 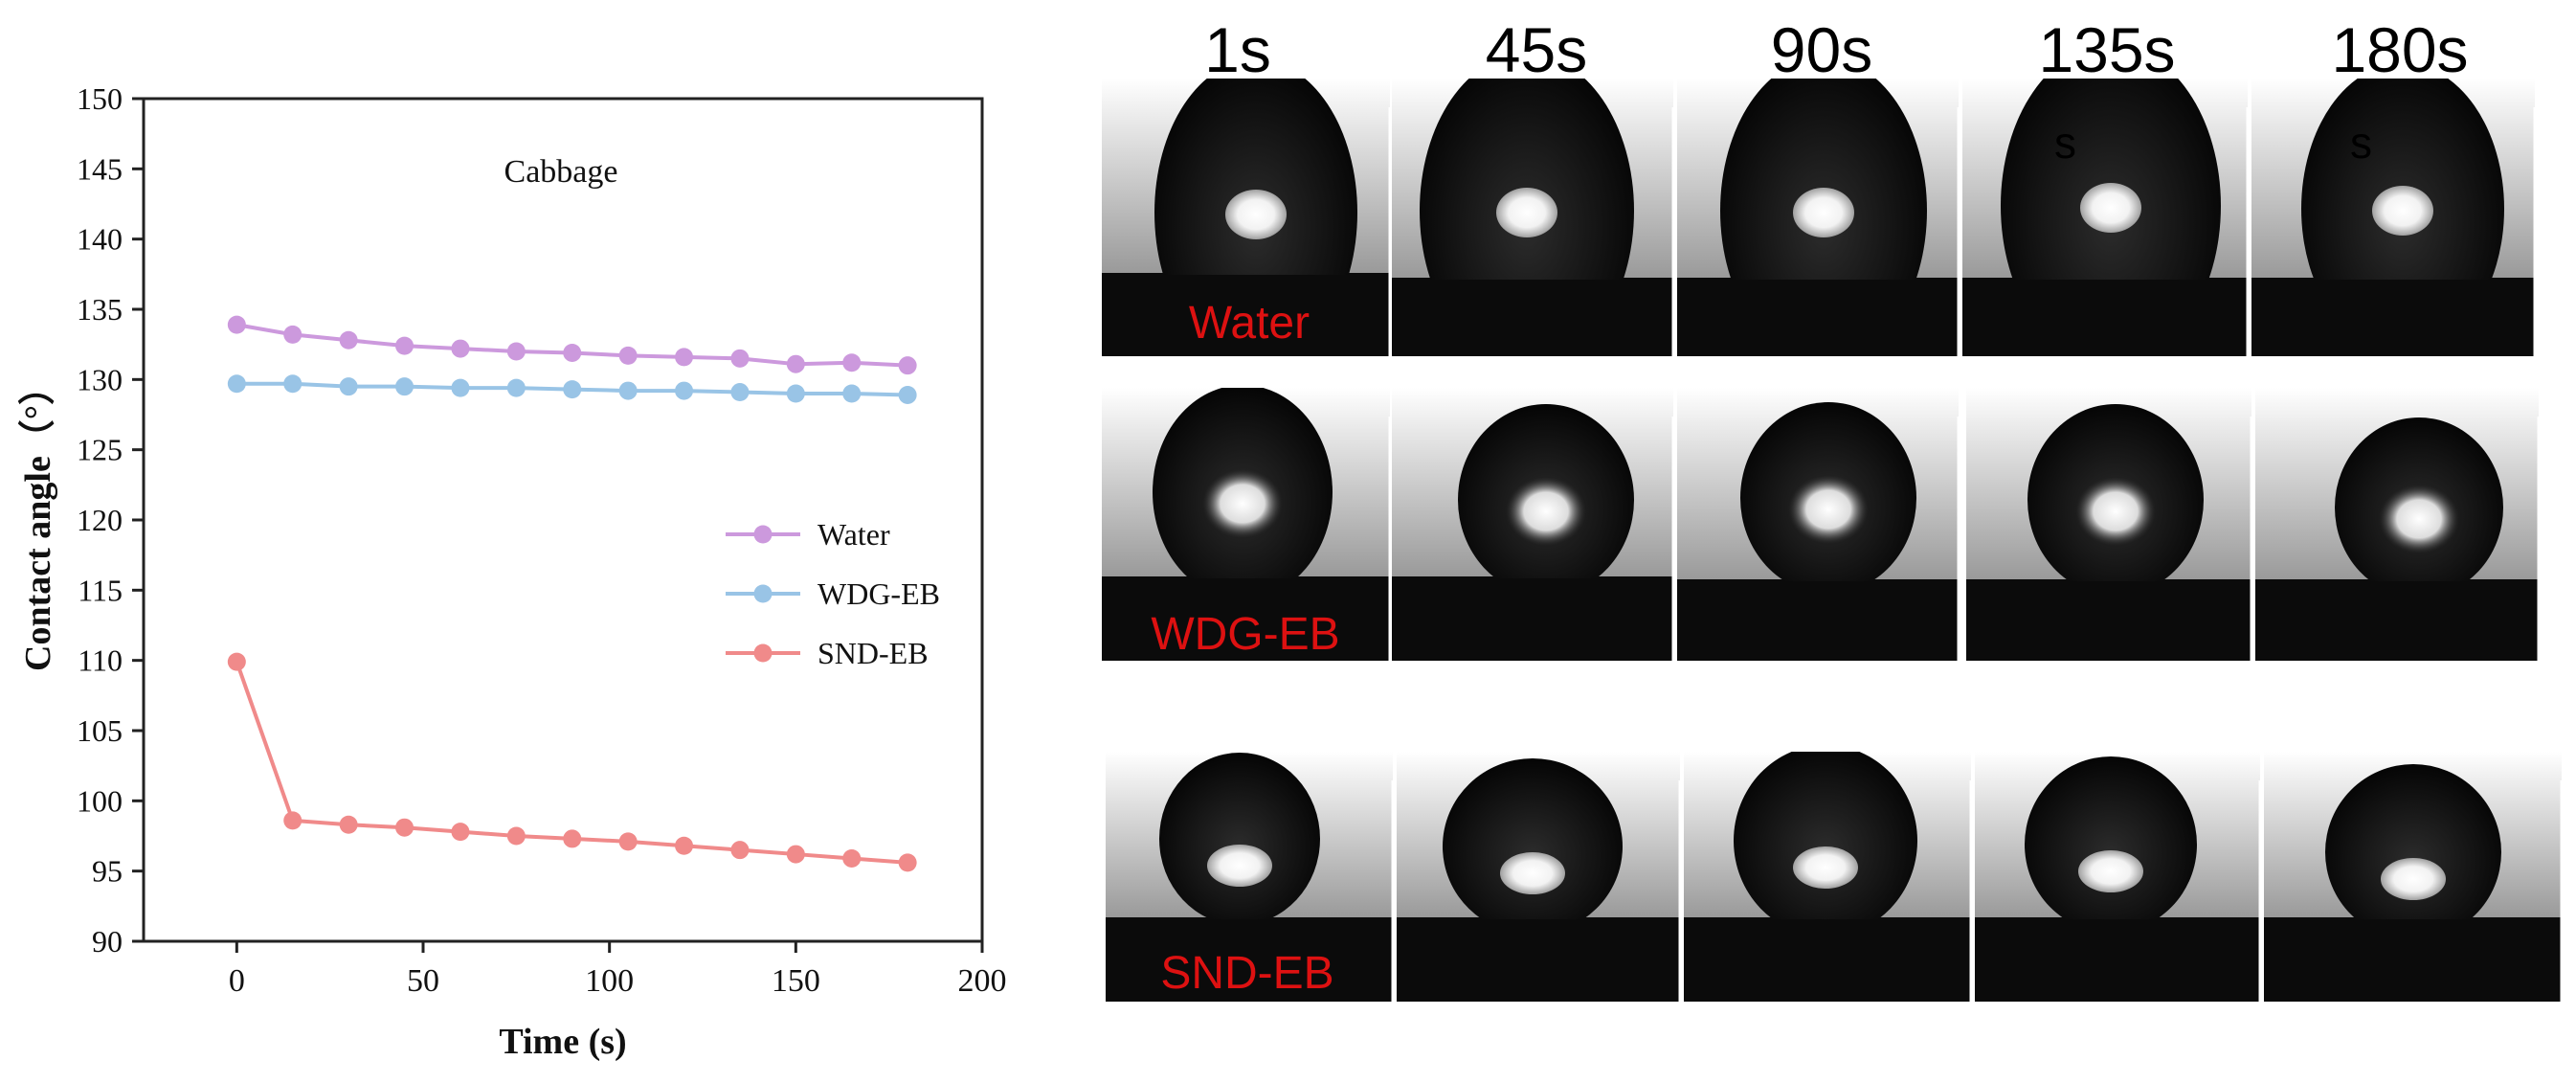 I want to click on x-tick-label: 150, so click(x=796, y=981).